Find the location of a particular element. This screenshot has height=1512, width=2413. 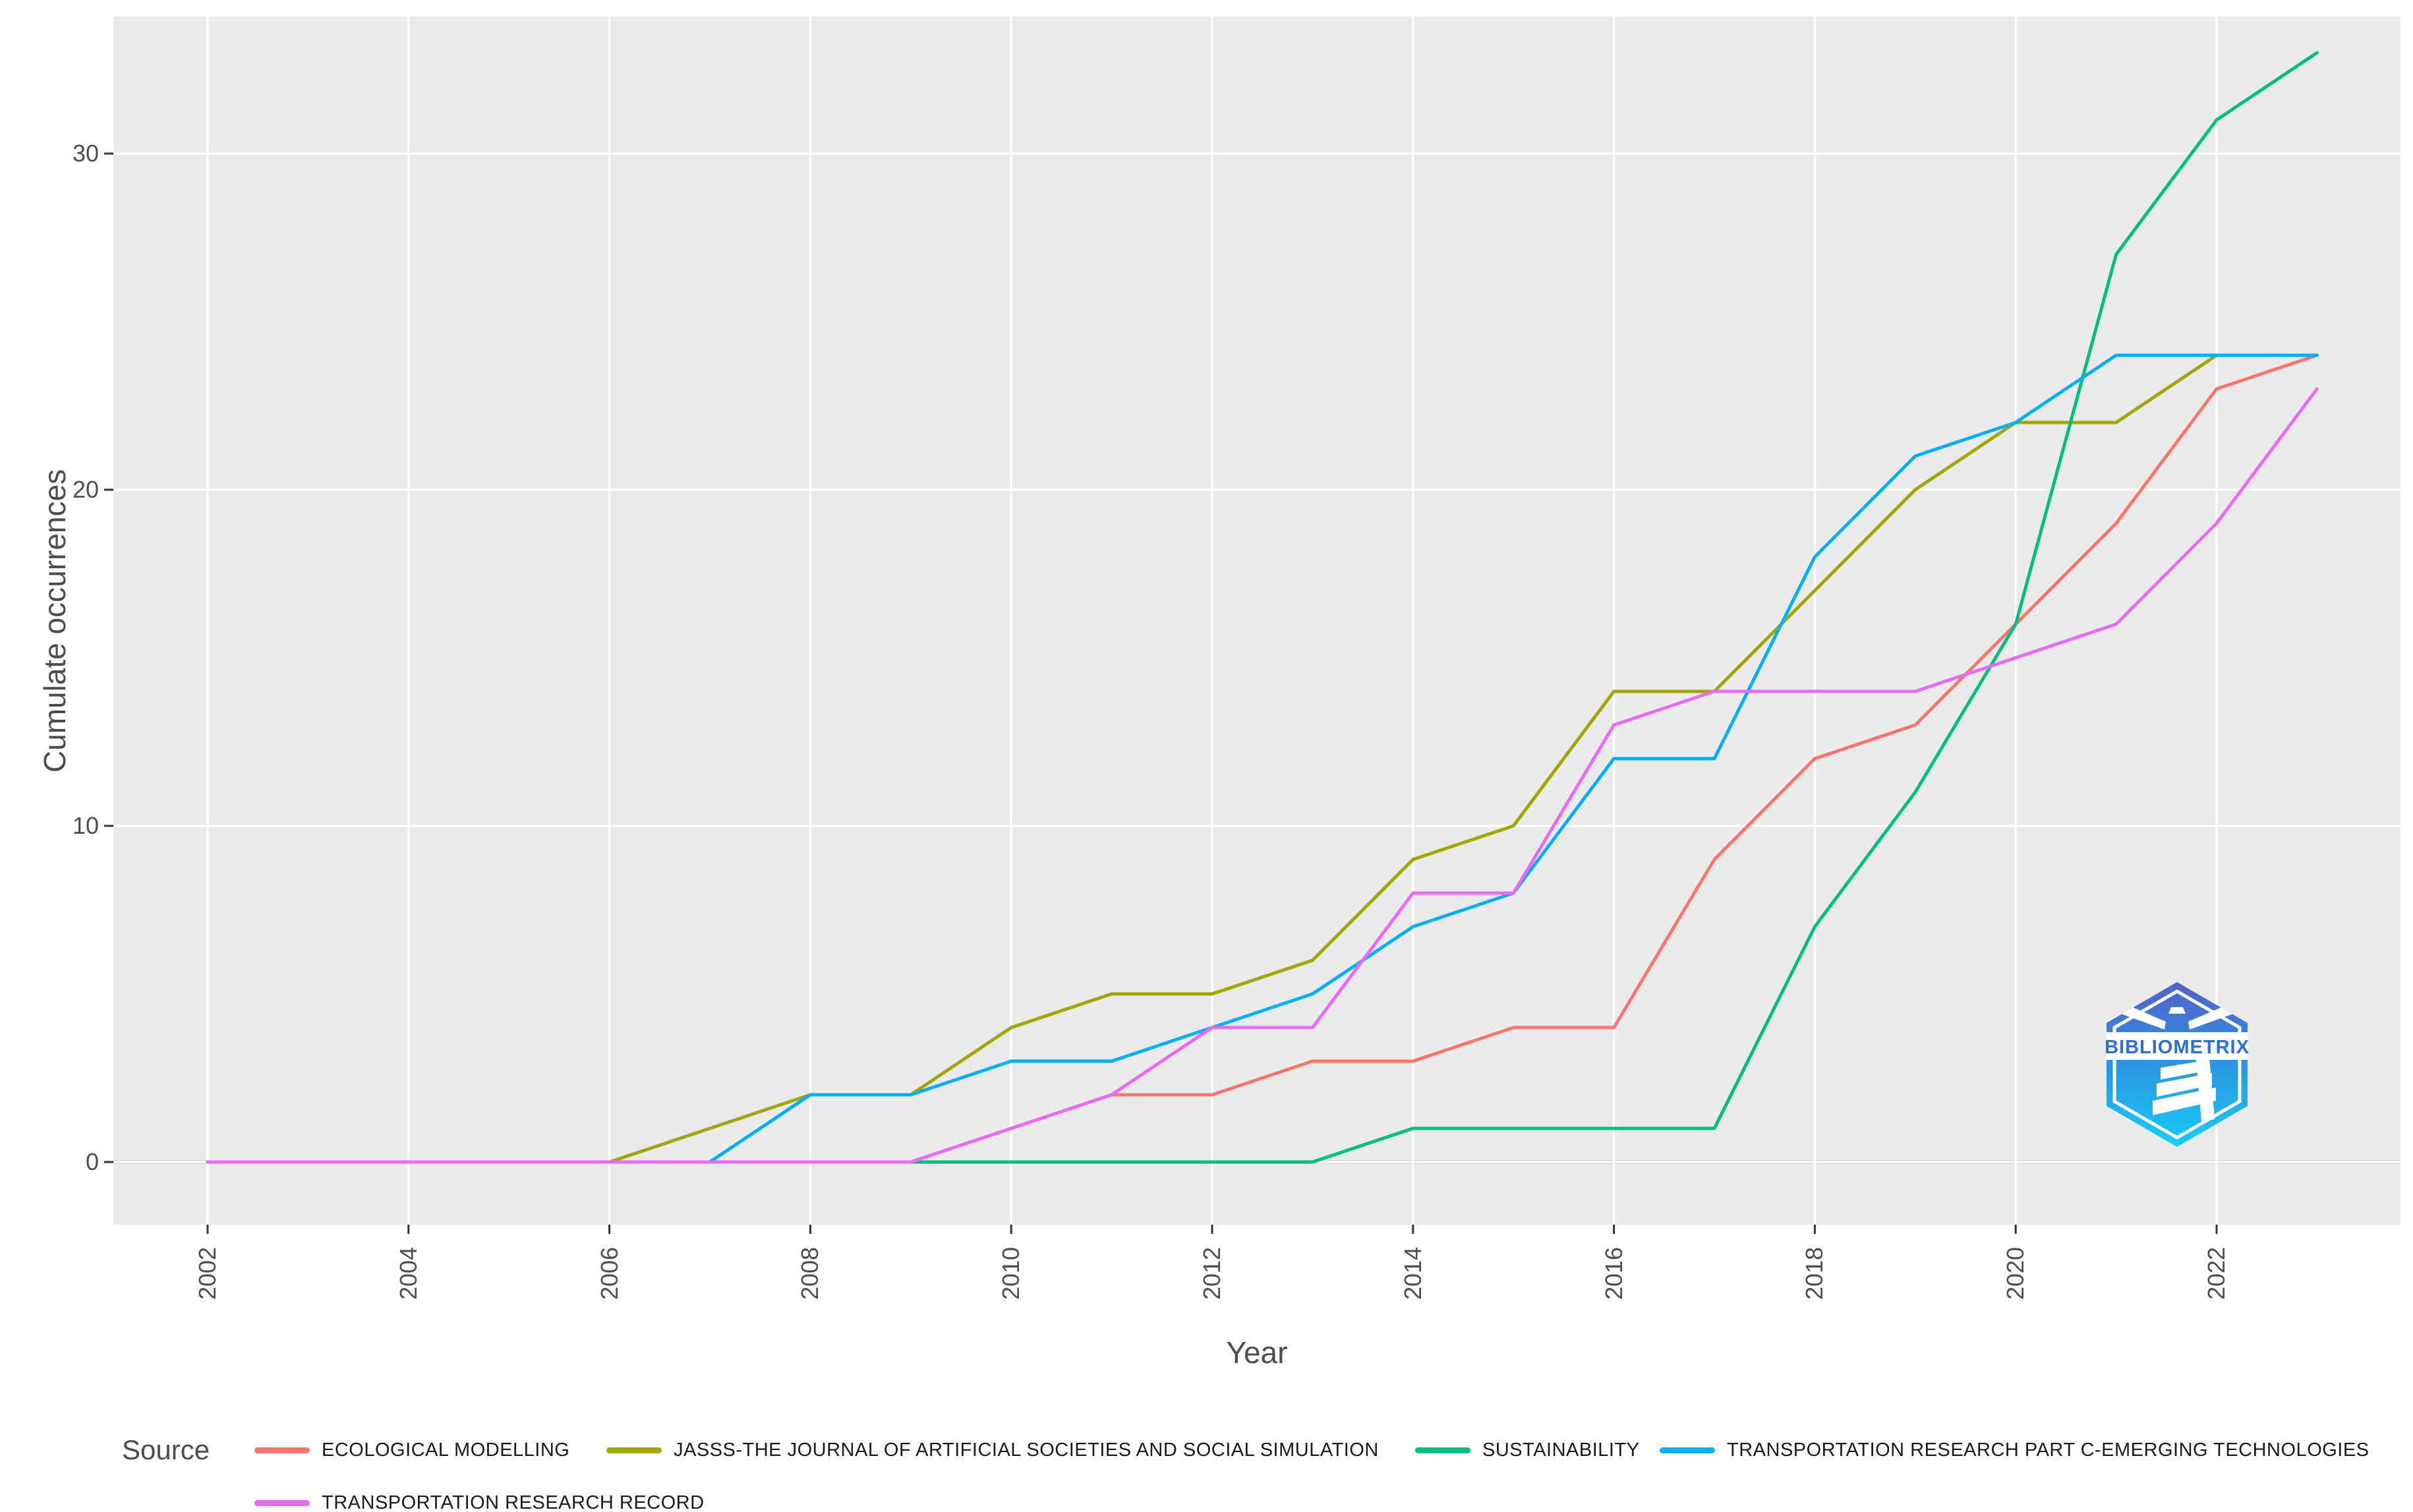

legend-item-ecological: ECOLOGICAL MODELLING is located at coordinates (412, 1450).